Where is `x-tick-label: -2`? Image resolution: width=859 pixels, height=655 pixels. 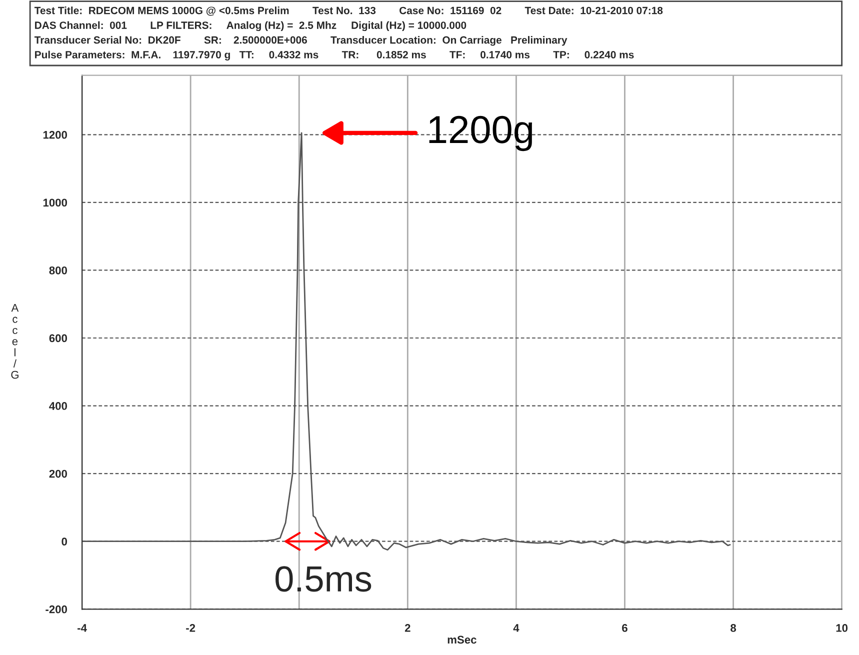
x-tick-label: -2 is located at coordinates (191, 628).